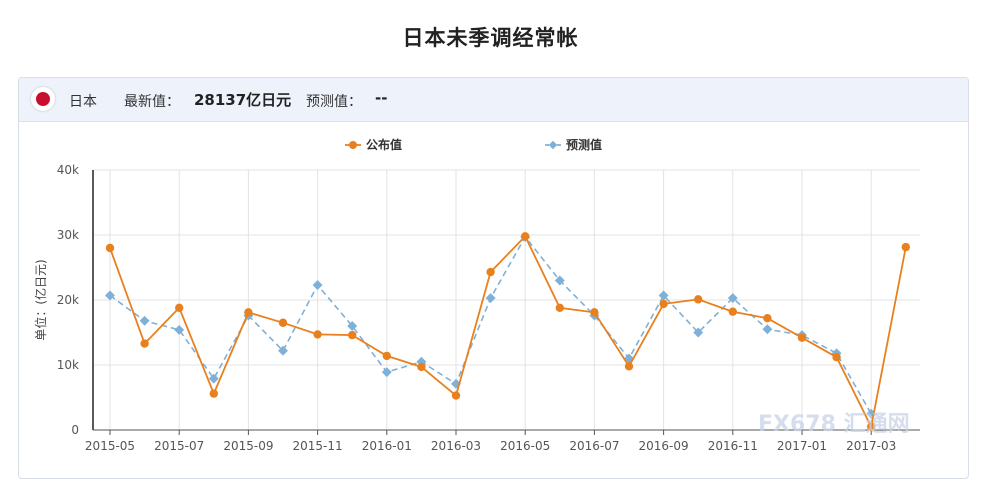 The width and height of the screenshot is (981, 479). Describe the element at coordinates (584, 144) in the screenshot. I see `legend-forecast-label: 预测值` at that location.